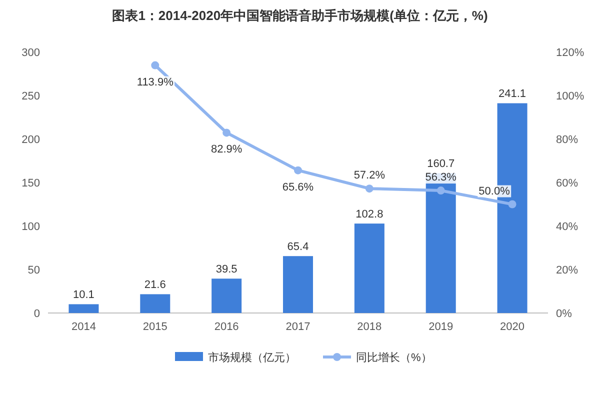 Image resolution: width=600 pixels, height=407 pixels. I want to click on legend-label: 同比增长（%）, so click(394, 357).